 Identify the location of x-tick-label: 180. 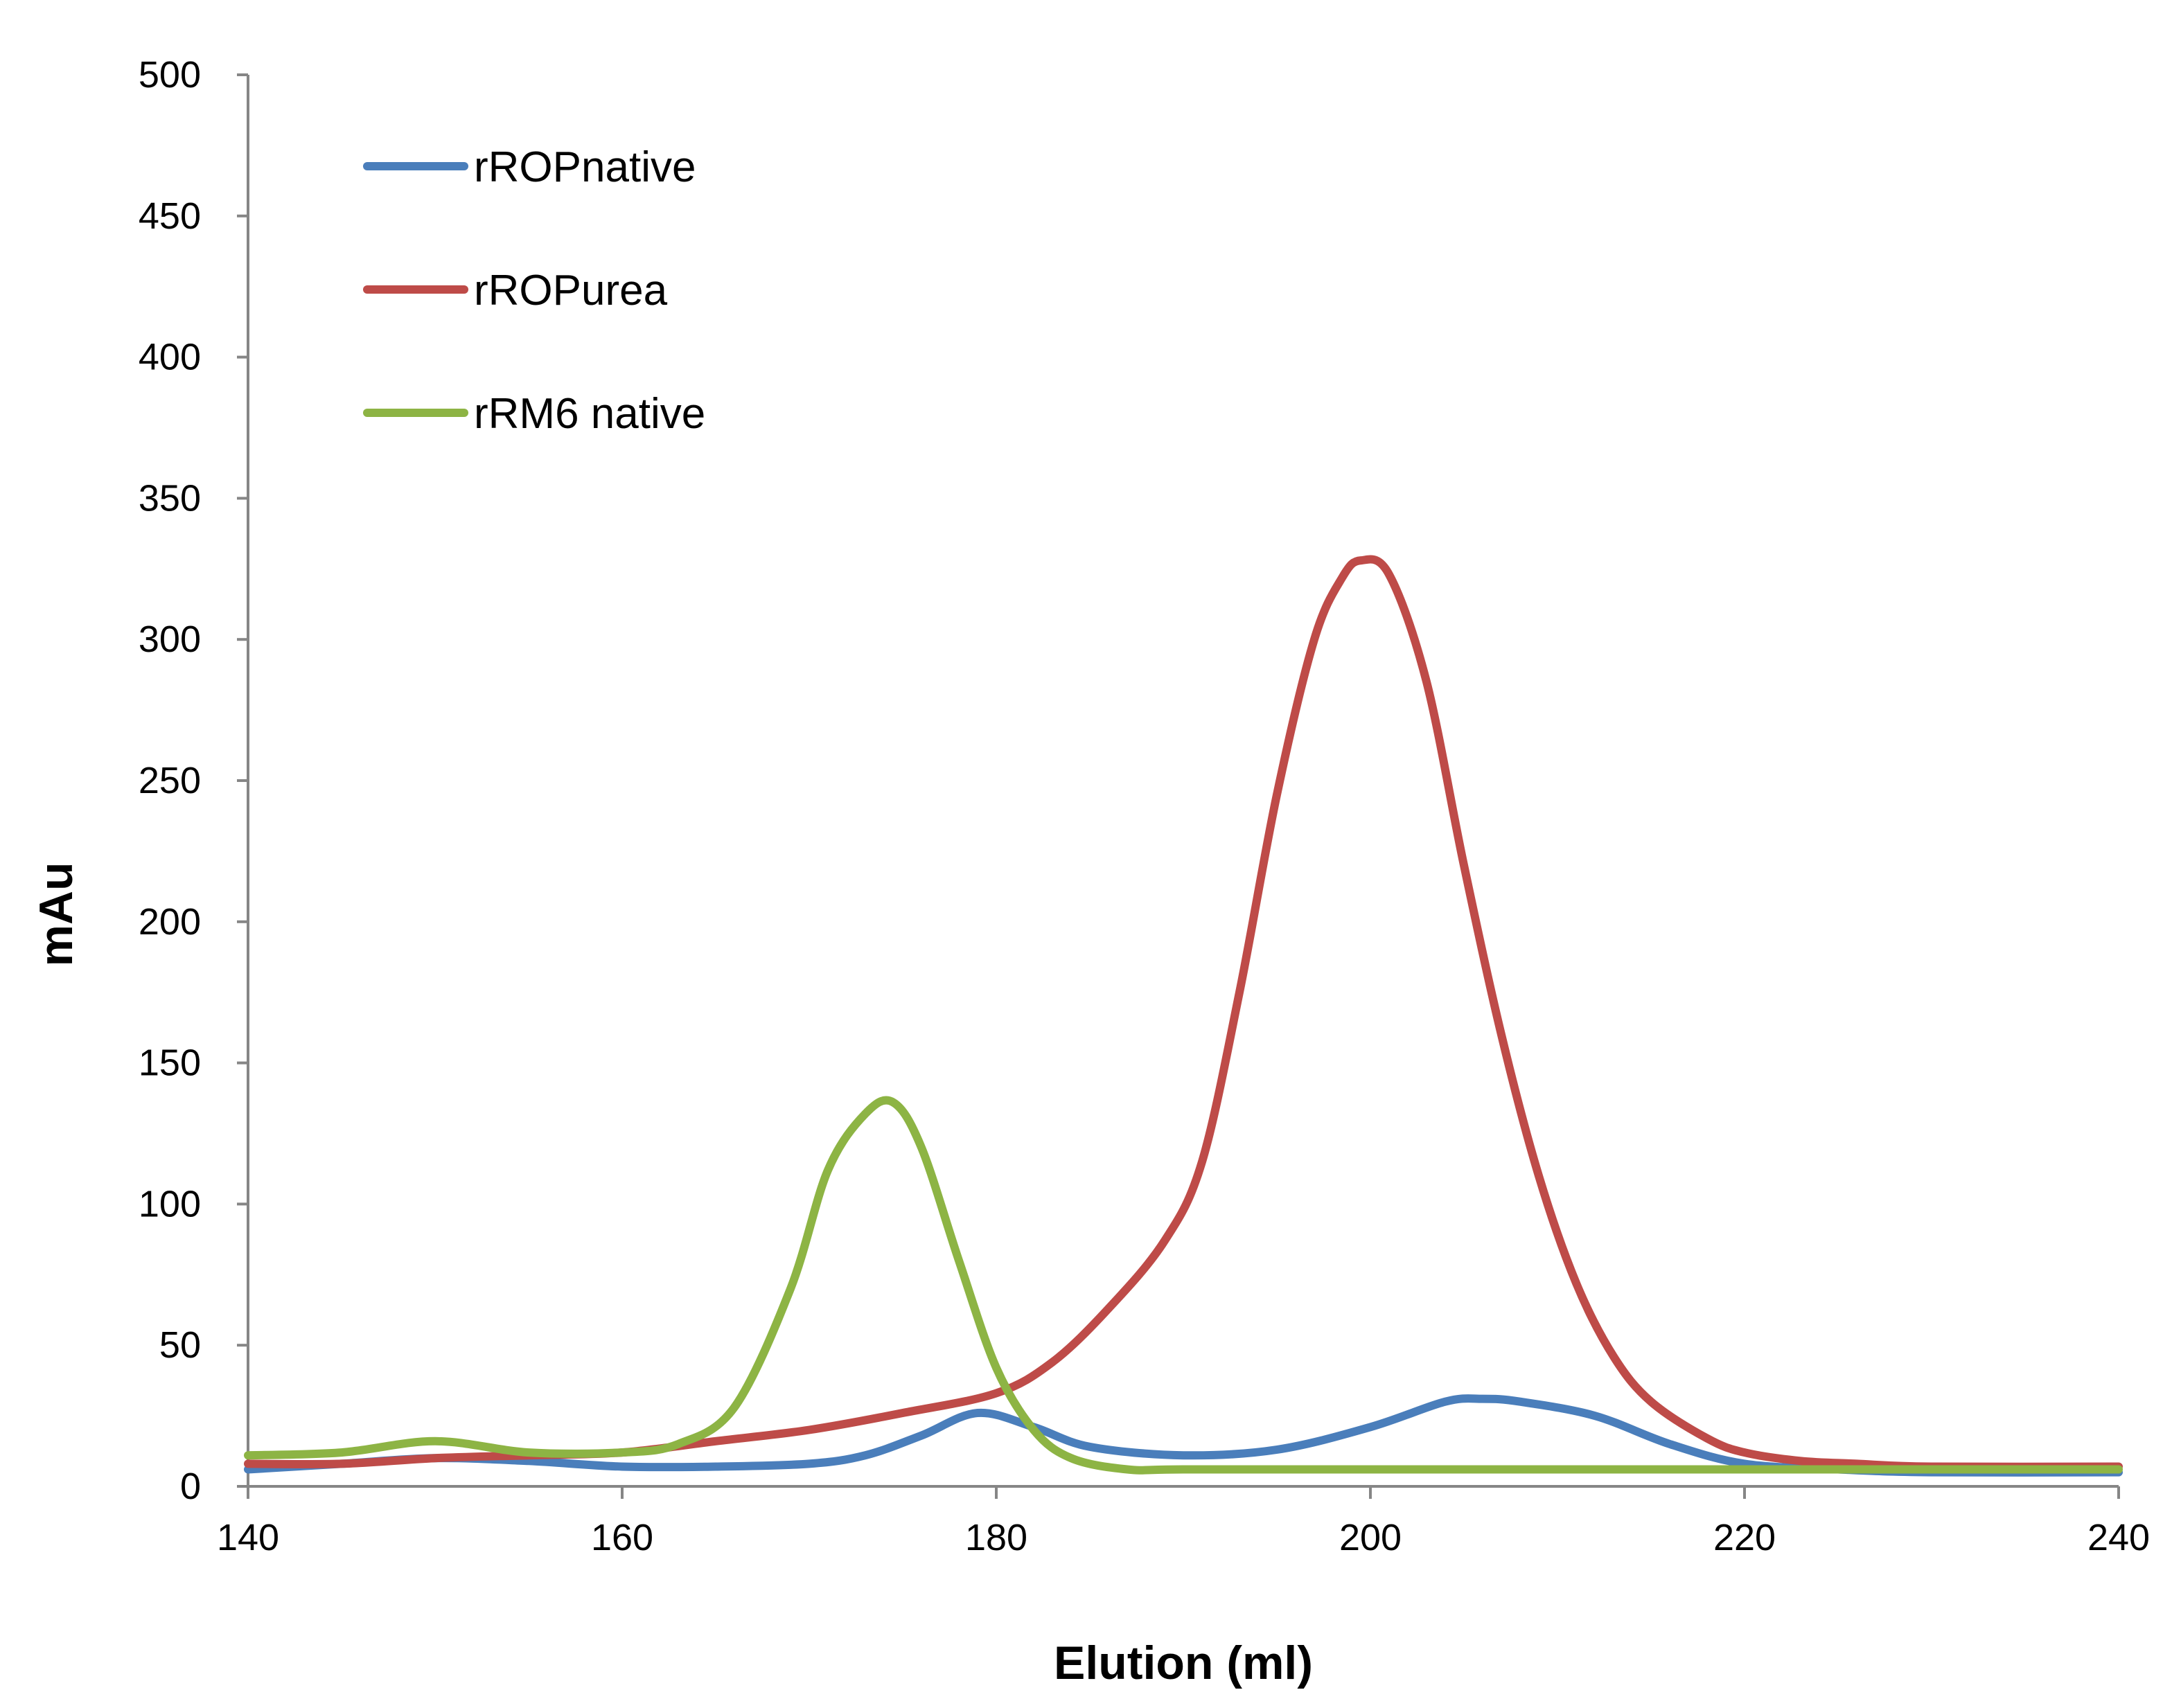
(996, 1537).